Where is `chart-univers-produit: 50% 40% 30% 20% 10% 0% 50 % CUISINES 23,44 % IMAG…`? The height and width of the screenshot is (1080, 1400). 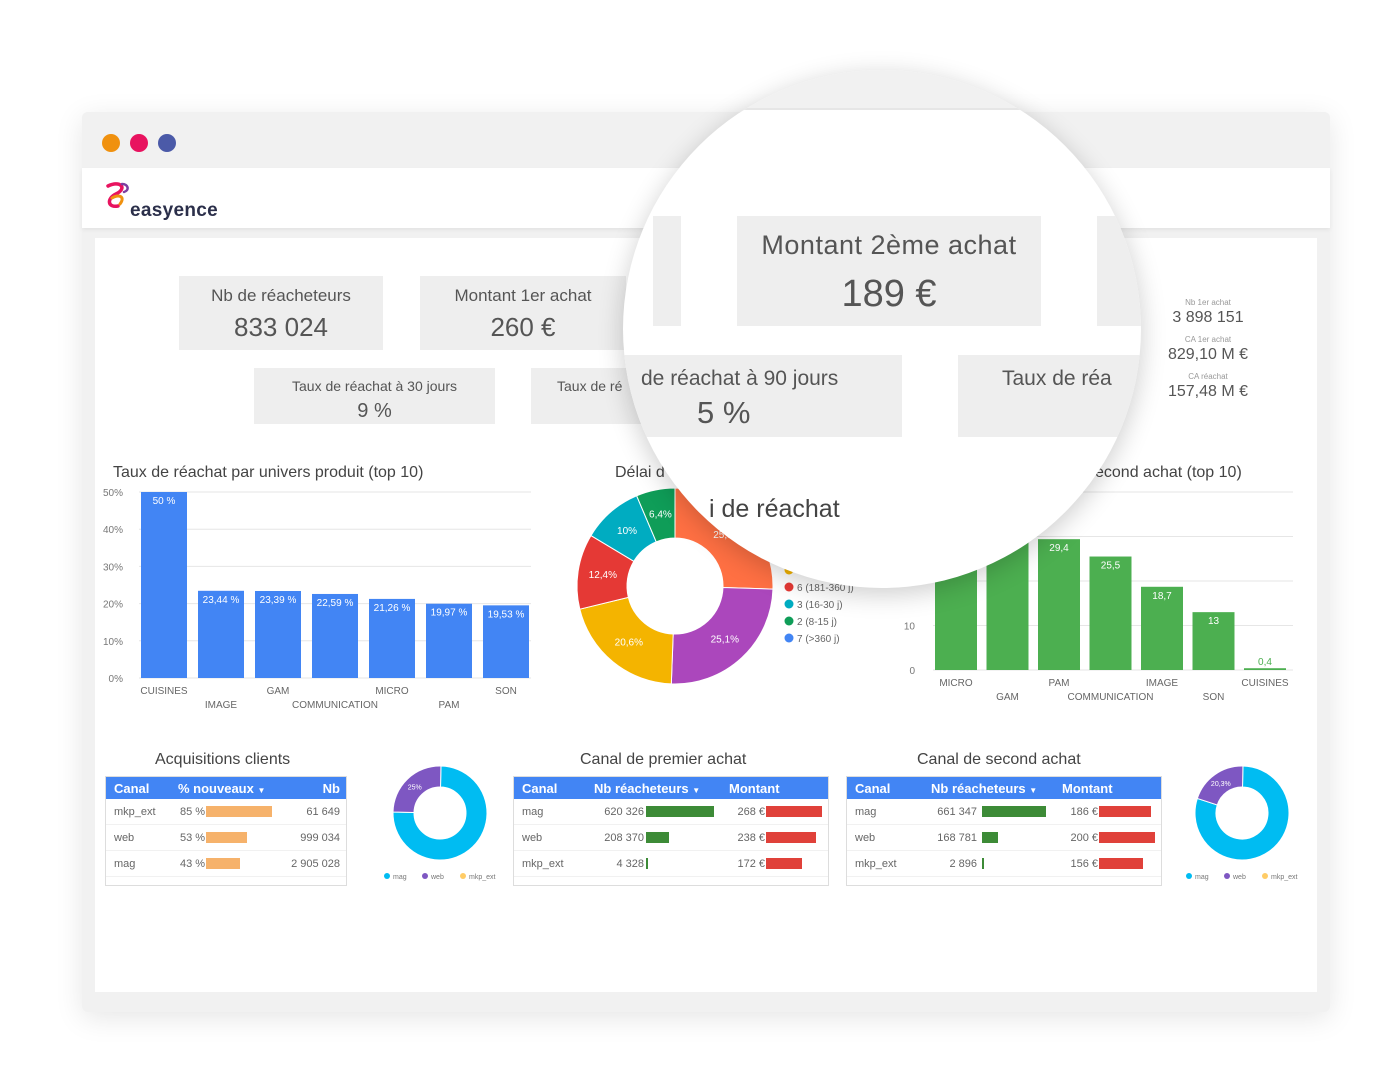 chart-univers-produit: 50% 40% 30% 20% 10% 0% 50 % CUISINES 23,44 % IMAG… is located at coordinates (317, 599).